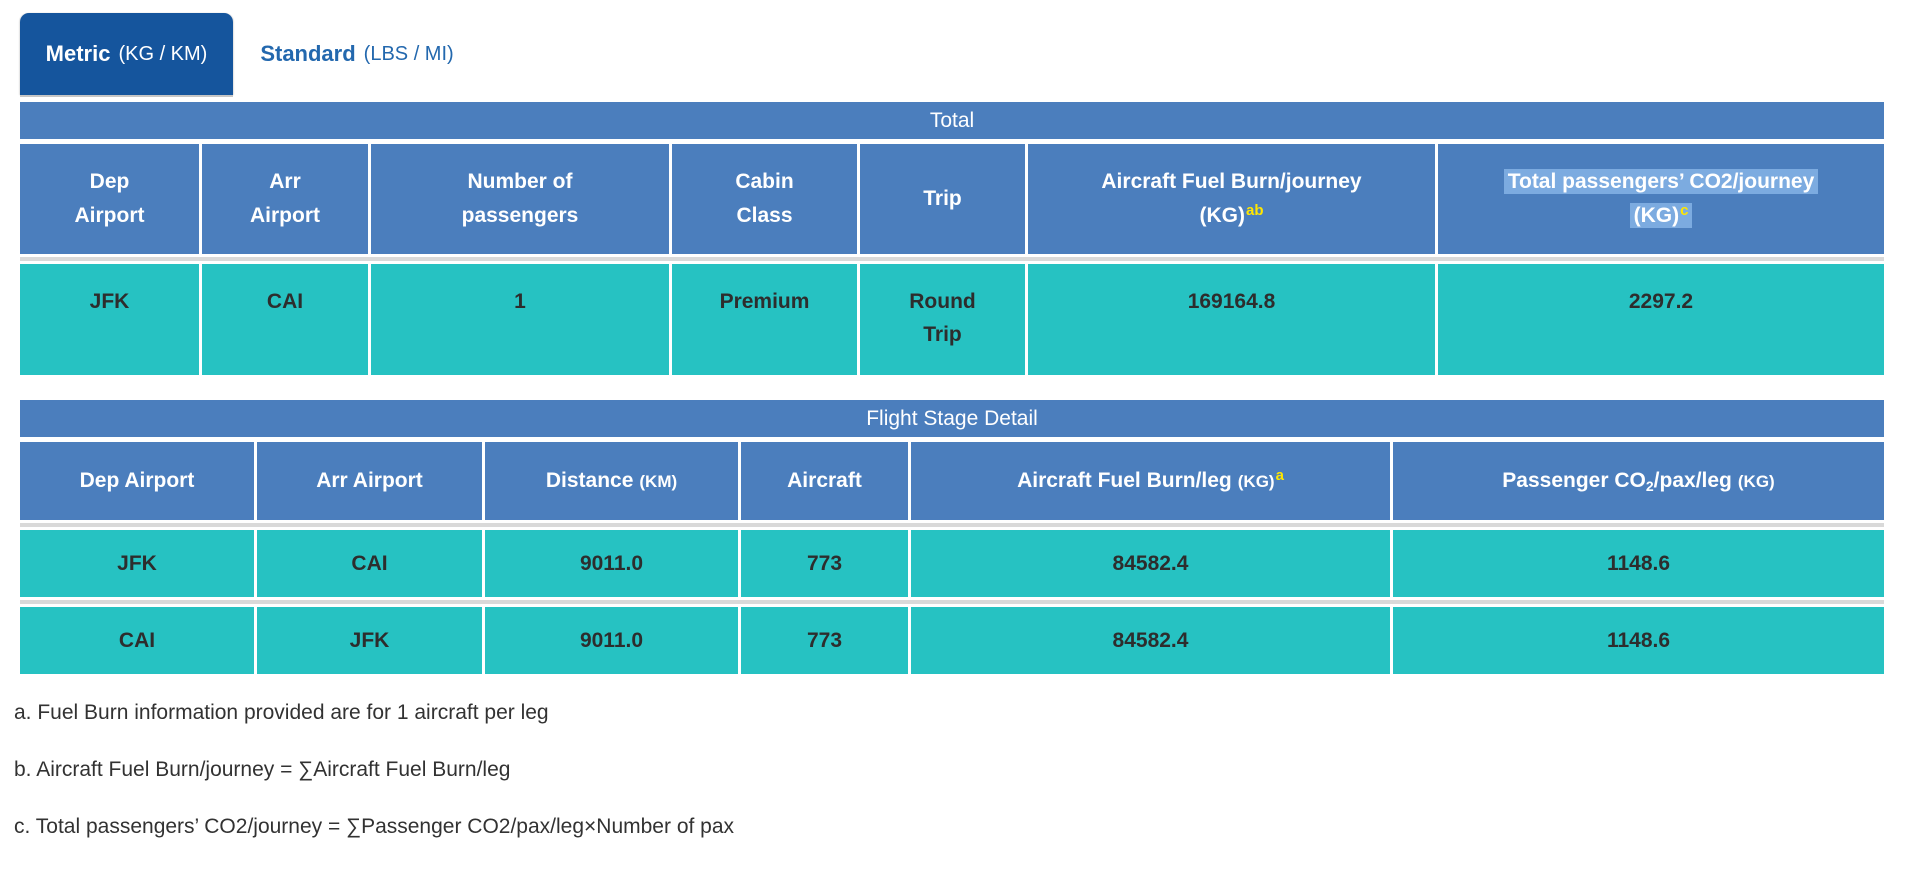 The height and width of the screenshot is (875, 1908). Describe the element at coordinates (1150, 481) in the screenshot. I see `header-fuel-burn-leg: Aircraft Fuel Burn/leg (KG)a` at that location.